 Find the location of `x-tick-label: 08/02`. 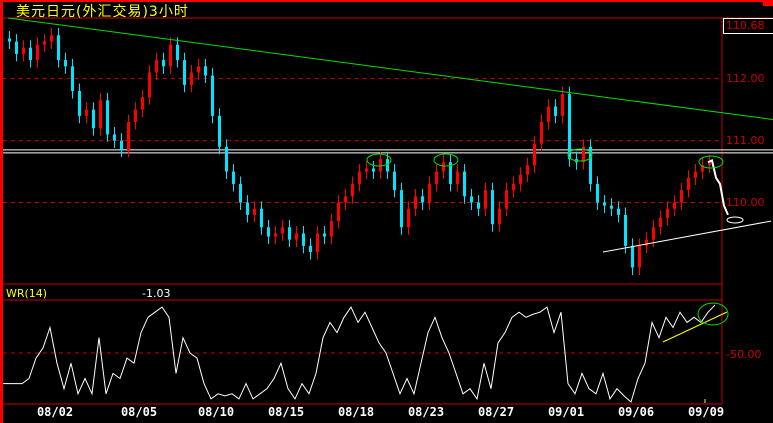

x-tick-label: 08/02 is located at coordinates (55, 412).